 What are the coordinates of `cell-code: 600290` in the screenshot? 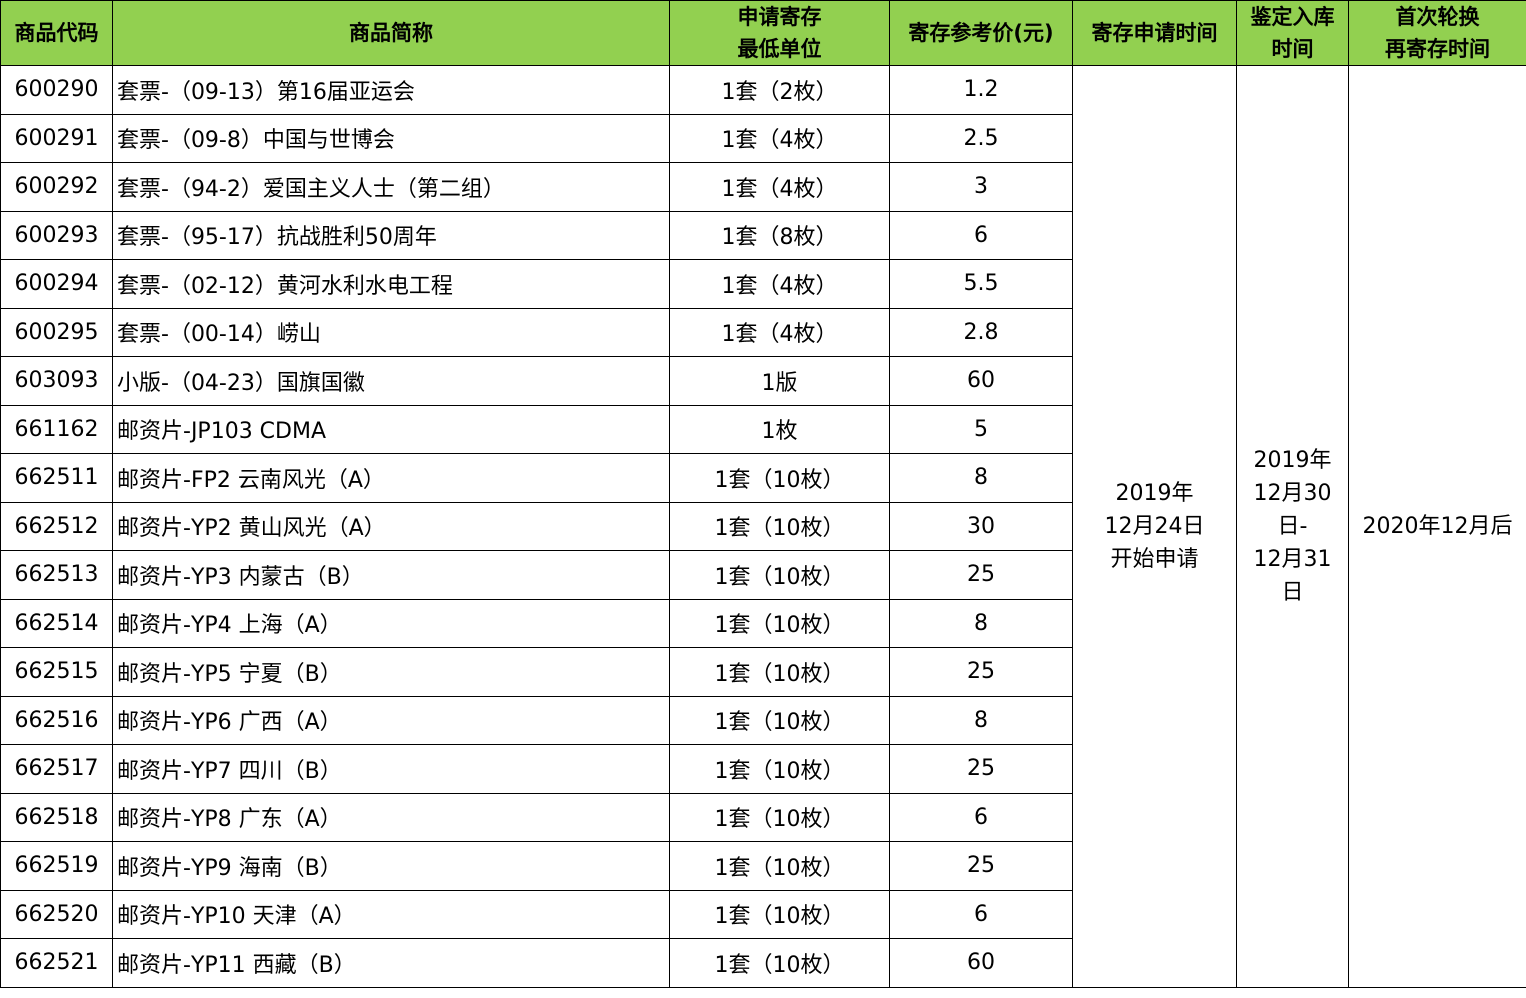 It's located at (56, 90).